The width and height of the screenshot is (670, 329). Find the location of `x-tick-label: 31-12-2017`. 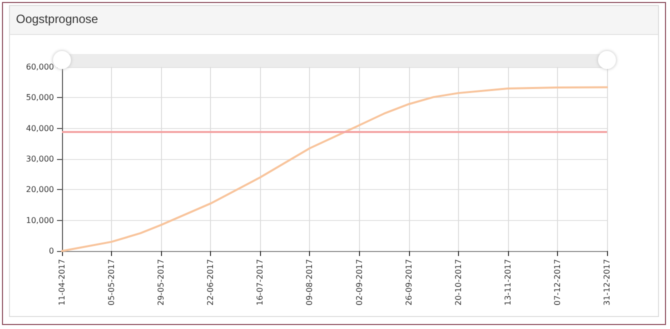

x-tick-label: 31-12-2017 is located at coordinates (607, 282).